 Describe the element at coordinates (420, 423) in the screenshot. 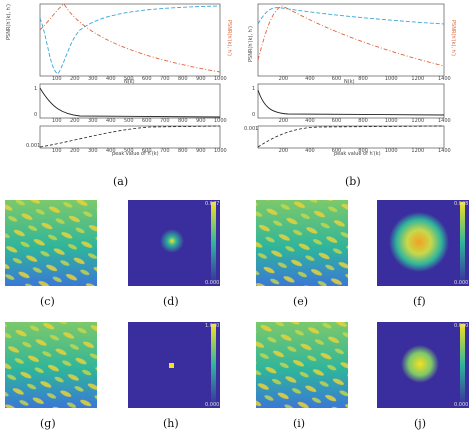

I see `caption-j: (j)` at that location.